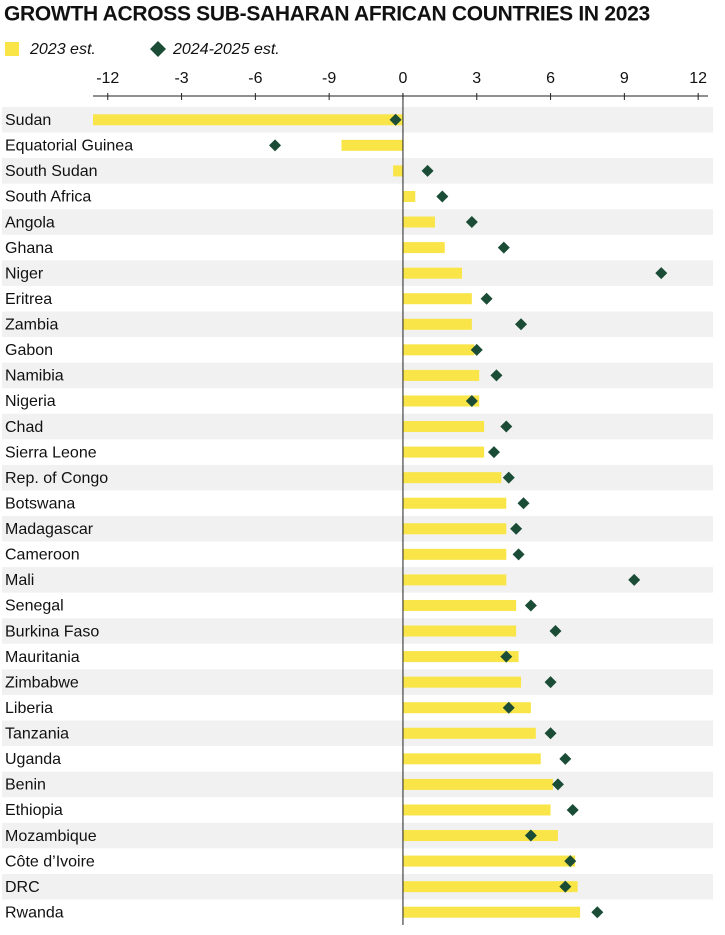  What do you see at coordinates (550, 78) in the screenshot?
I see `x-tick-label: 6` at bounding box center [550, 78].